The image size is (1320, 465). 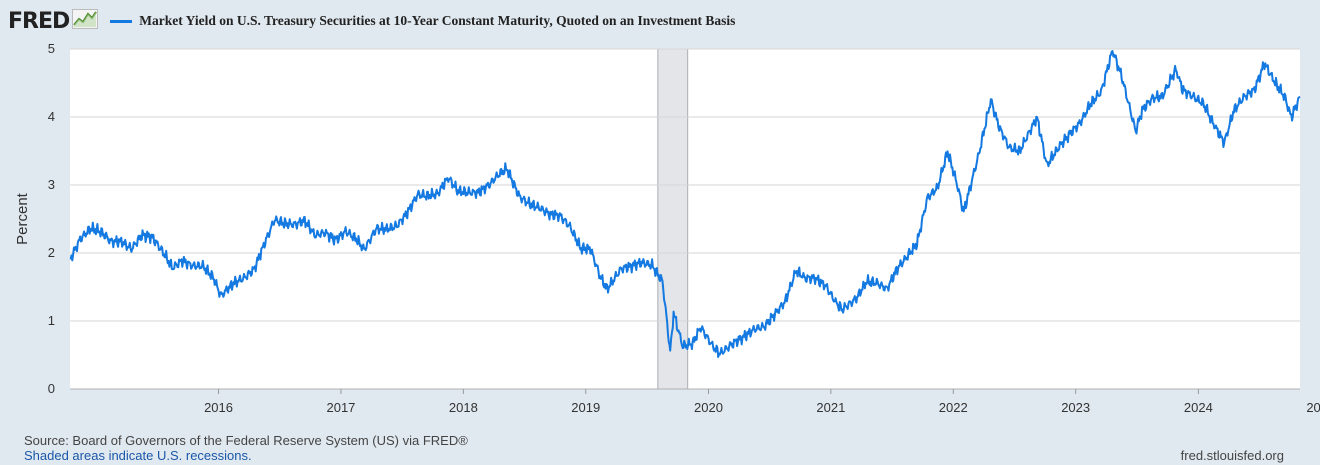 What do you see at coordinates (340, 407) in the screenshot?
I see `x-tick-label: 2017` at bounding box center [340, 407].